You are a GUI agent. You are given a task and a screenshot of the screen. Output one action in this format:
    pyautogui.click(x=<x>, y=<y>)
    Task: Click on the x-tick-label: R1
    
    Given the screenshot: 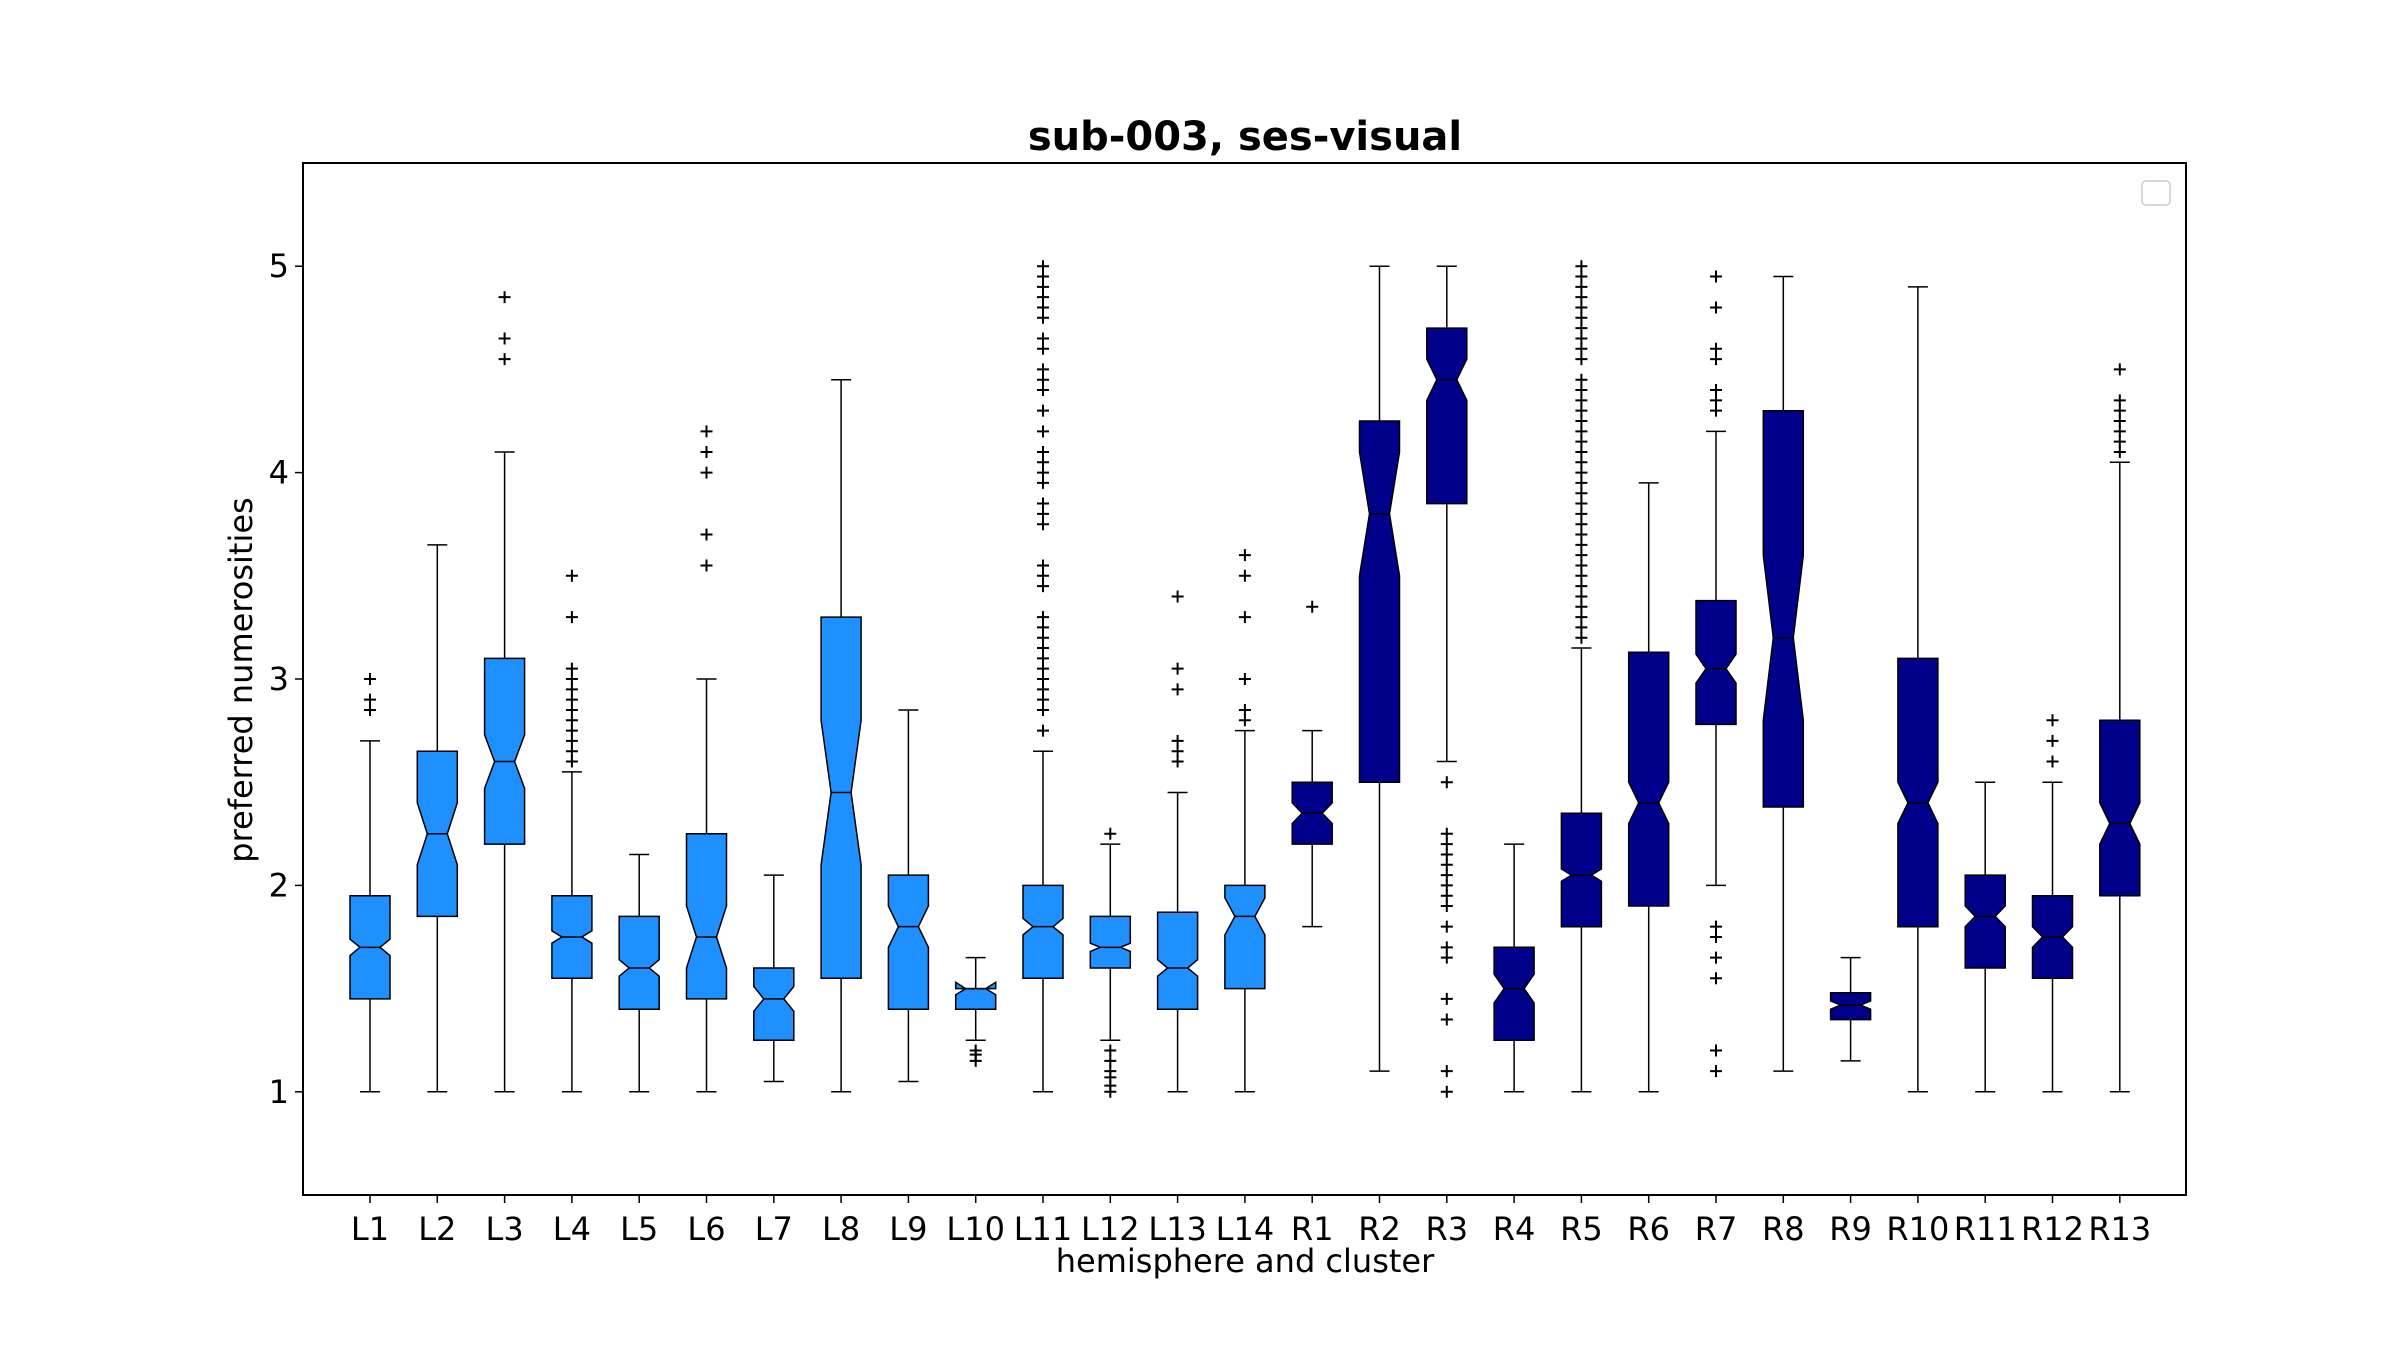 What is the action you would take?
    pyautogui.click(x=1312, y=1229)
    